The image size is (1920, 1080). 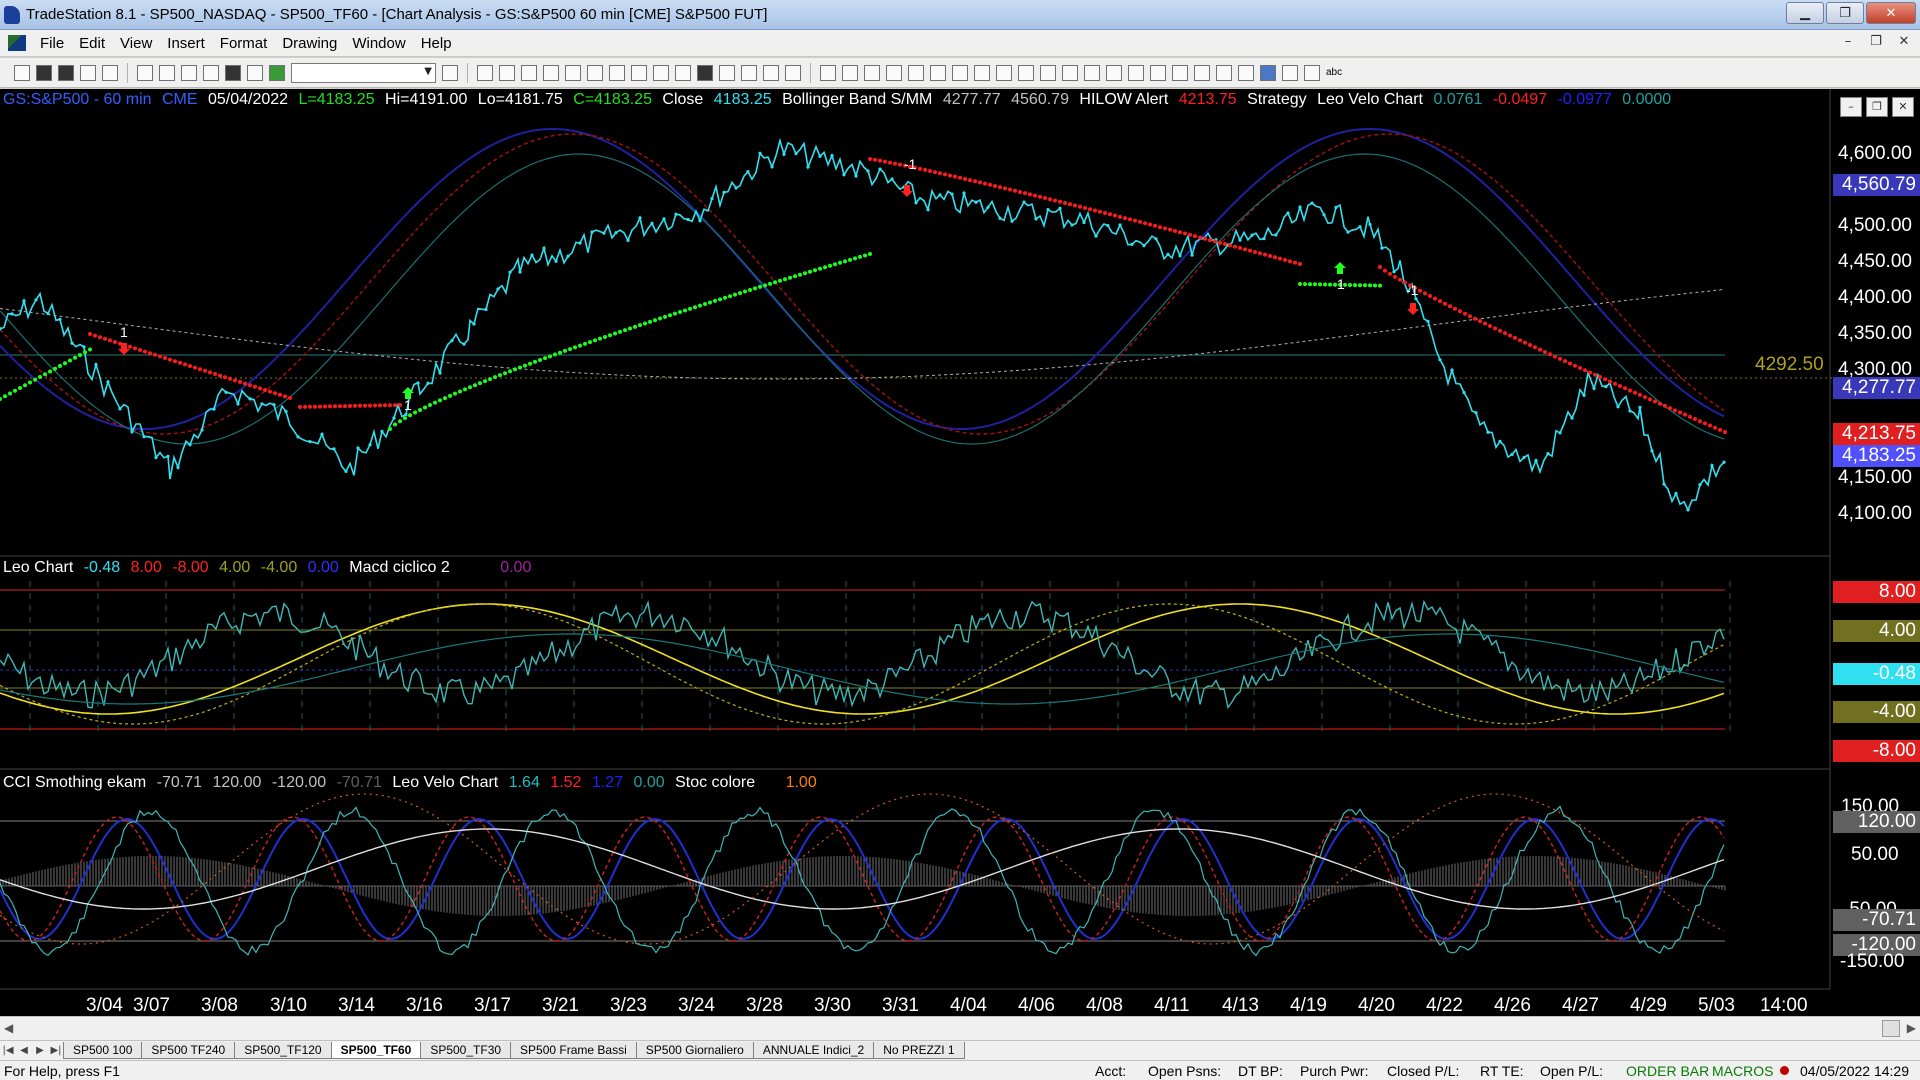 What do you see at coordinates (363, 72) in the screenshot?
I see `symbol-combobox` at bounding box center [363, 72].